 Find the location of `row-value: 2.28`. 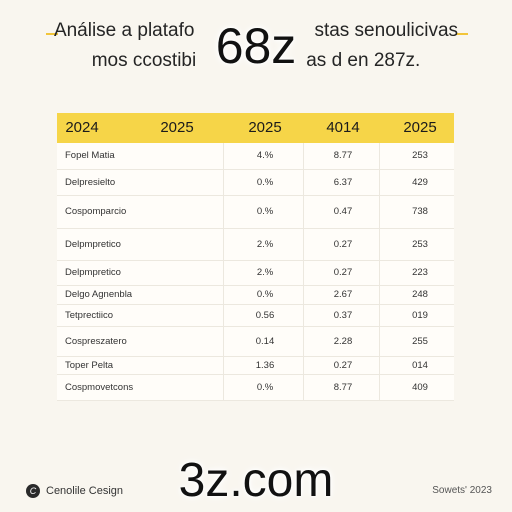

row-value: 2.28 is located at coordinates (343, 341).